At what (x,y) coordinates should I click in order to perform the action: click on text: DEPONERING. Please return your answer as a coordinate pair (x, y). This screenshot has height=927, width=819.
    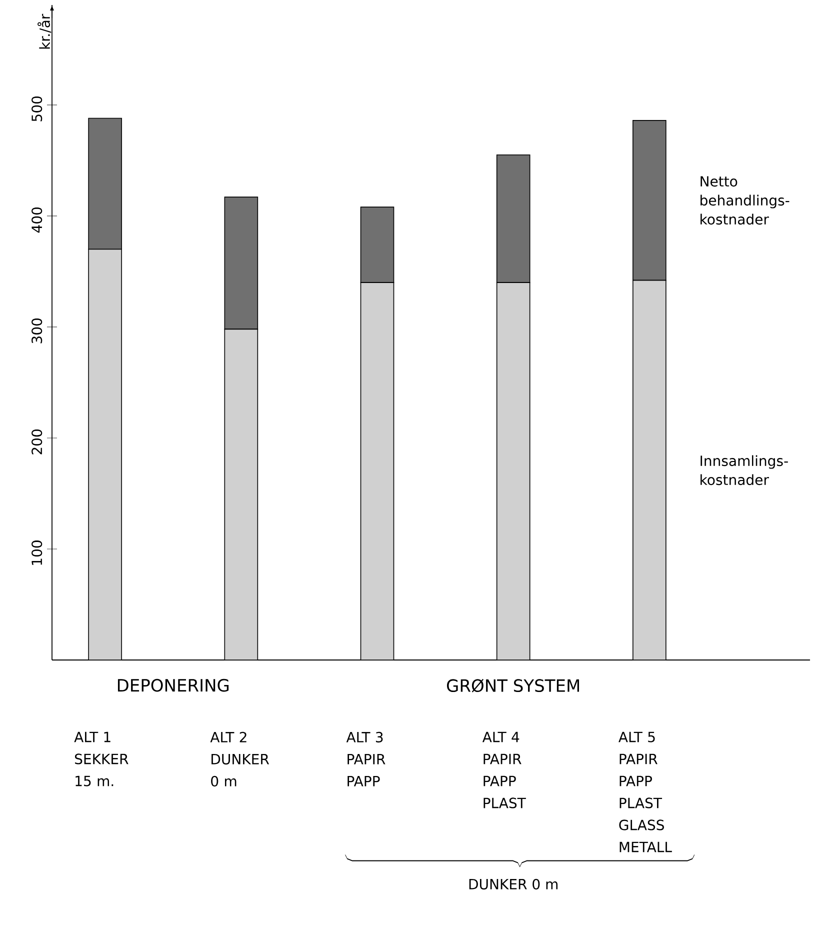
    Looking at the image, I should click on (173, 685).